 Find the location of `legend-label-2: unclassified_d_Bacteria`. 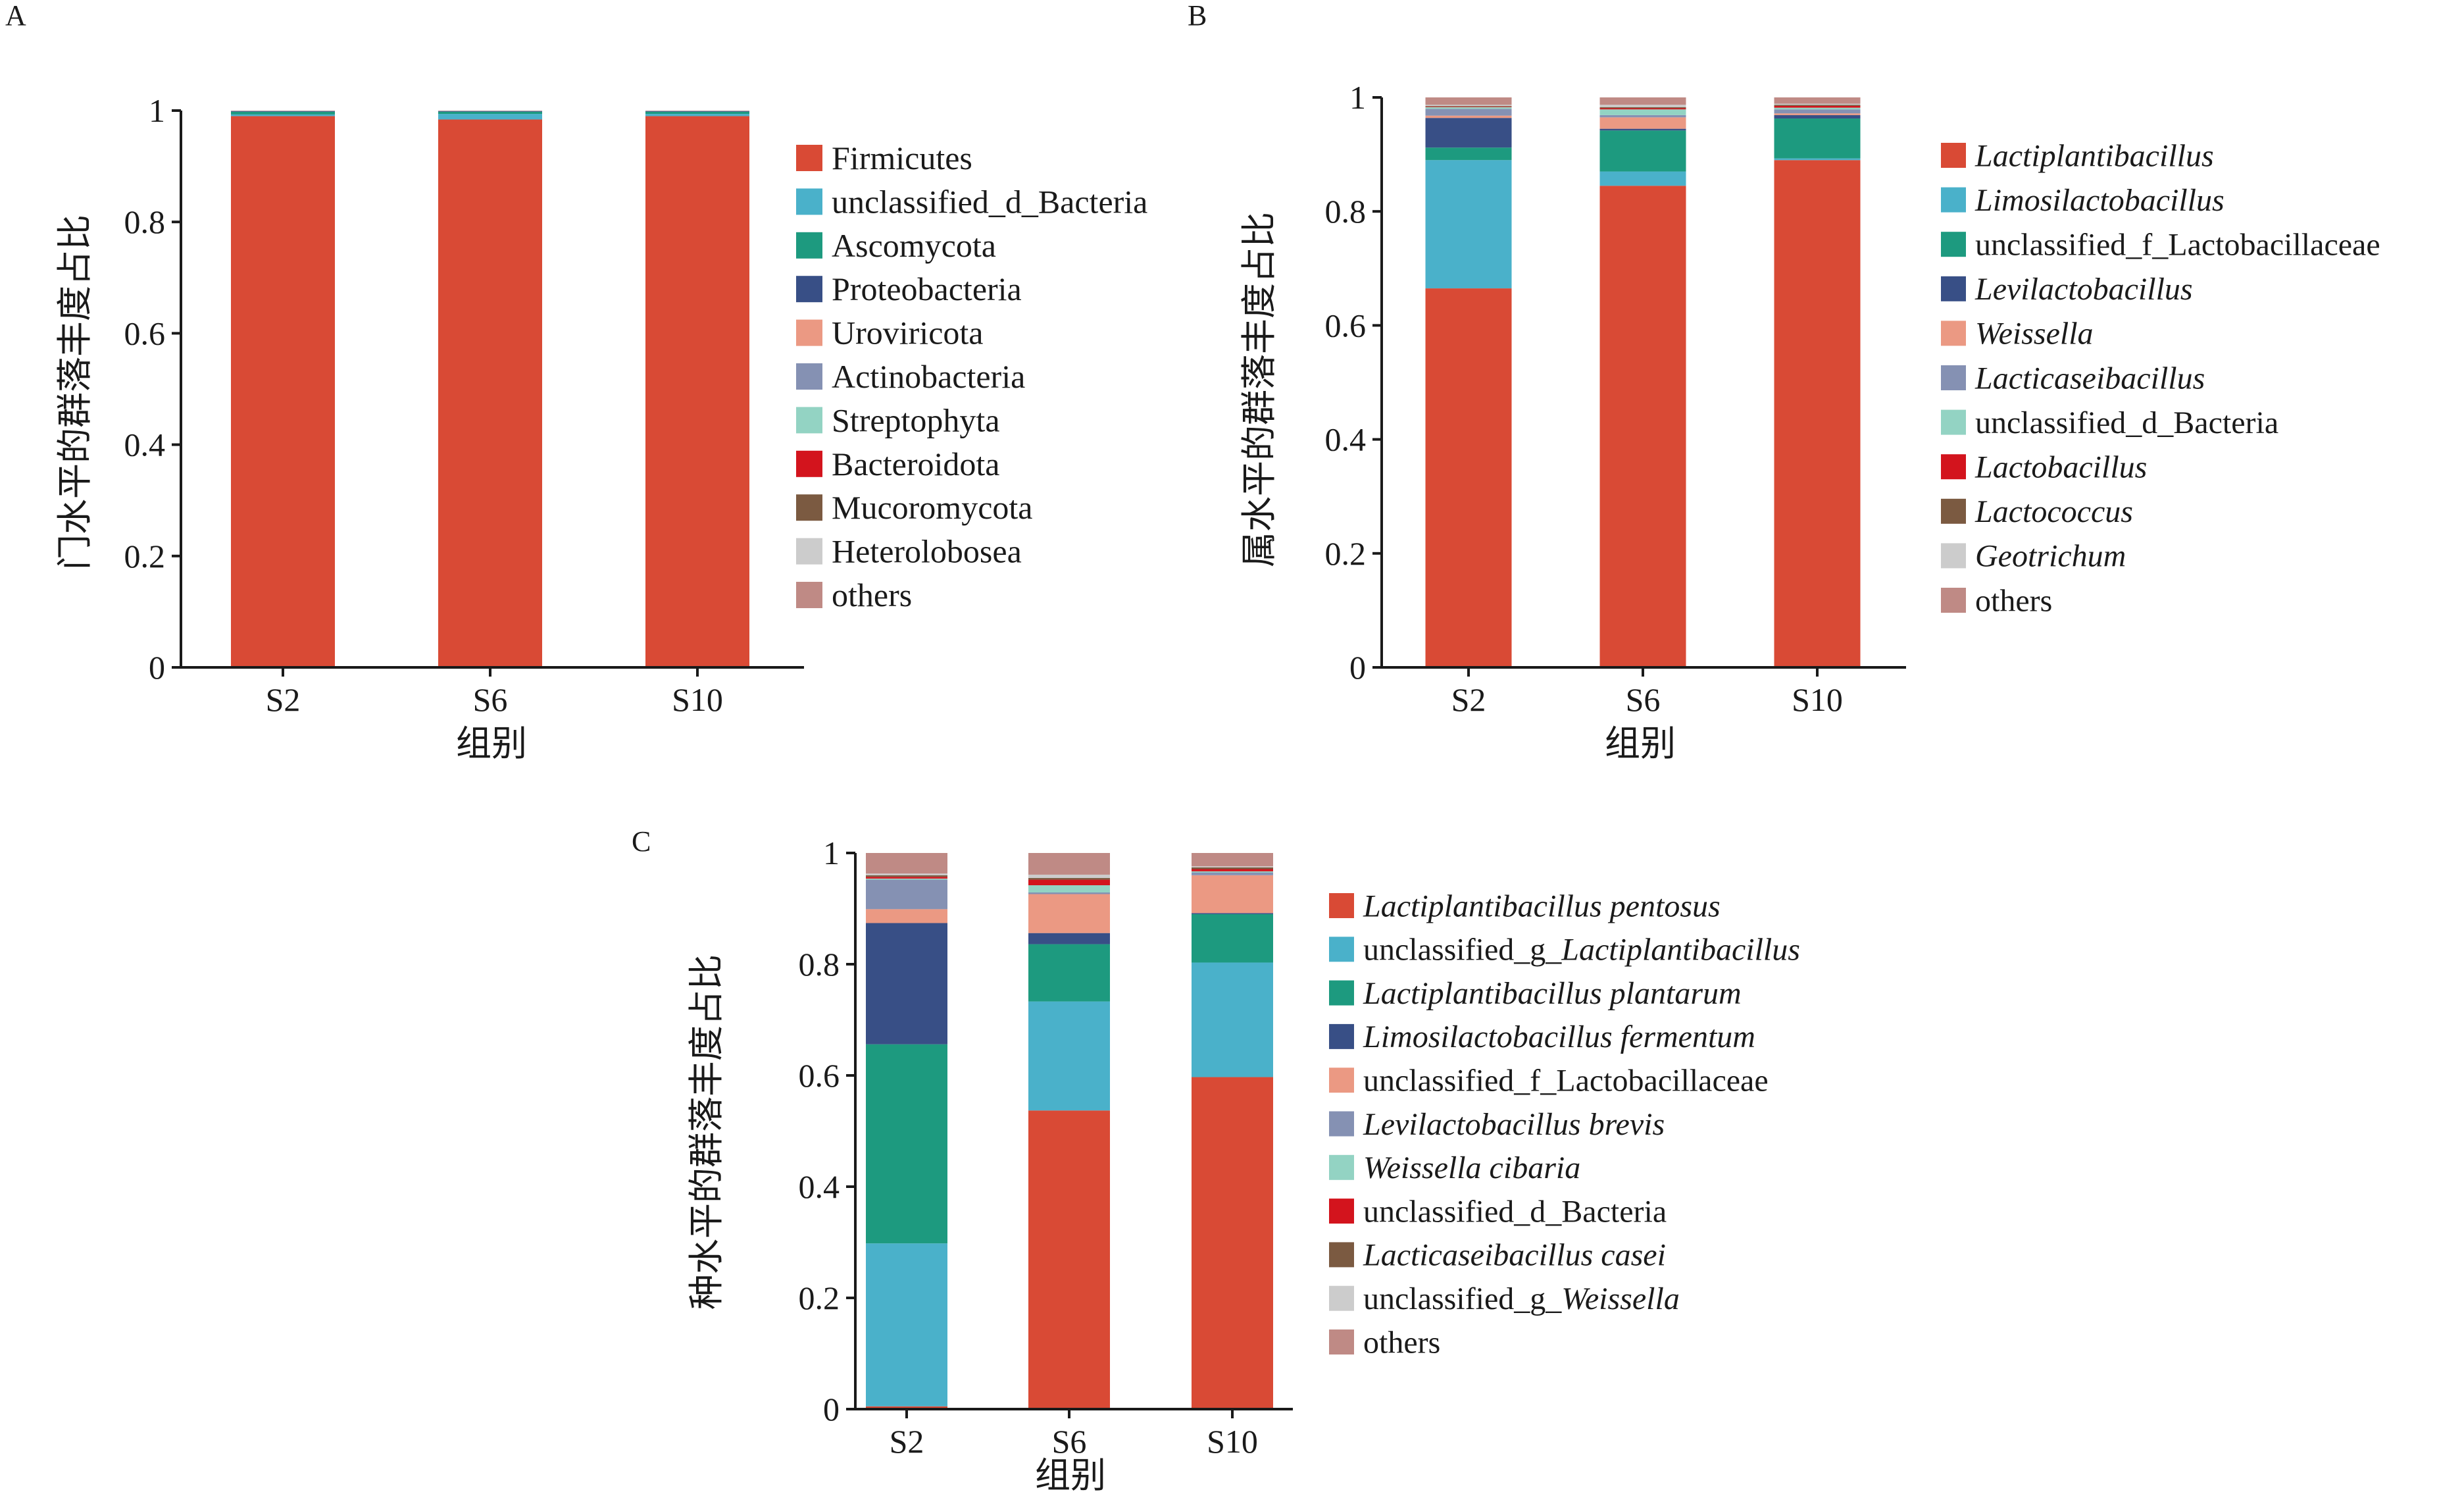

legend-label-2: unclassified_d_Bacteria is located at coordinates (989, 201).